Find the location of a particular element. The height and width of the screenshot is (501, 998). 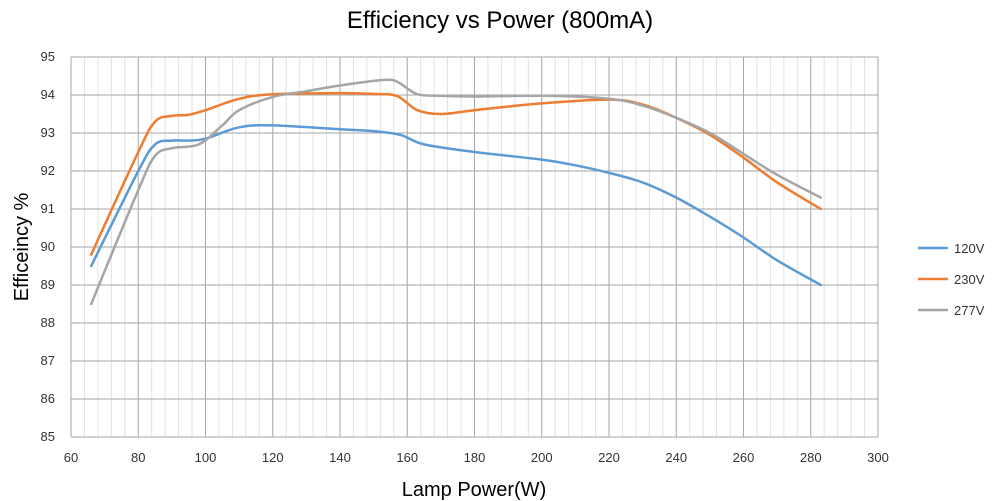

x-tick-label: 80 is located at coordinates (138, 457).